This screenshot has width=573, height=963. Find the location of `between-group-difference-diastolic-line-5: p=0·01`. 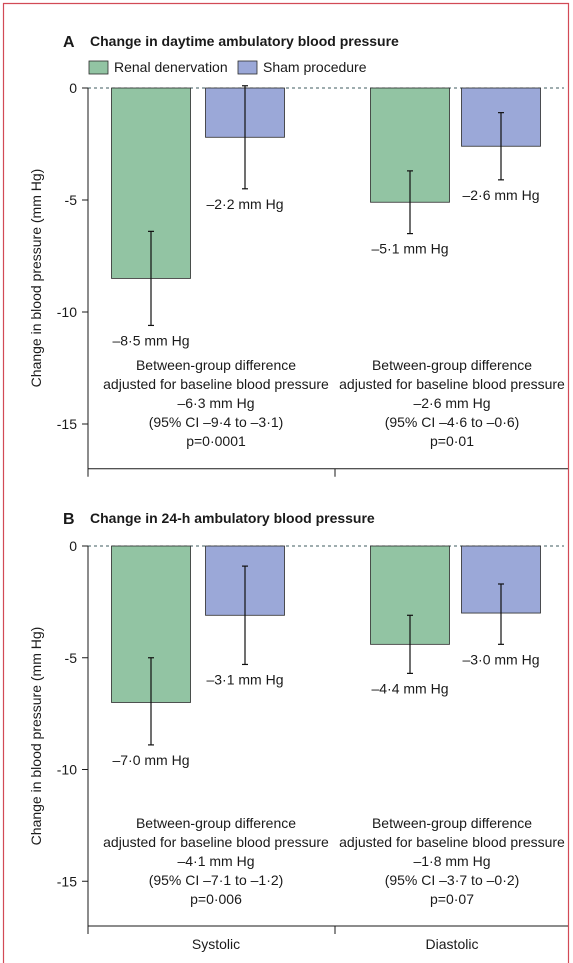

between-group-difference-diastolic-line-5: p=0·01 is located at coordinates (452, 441).